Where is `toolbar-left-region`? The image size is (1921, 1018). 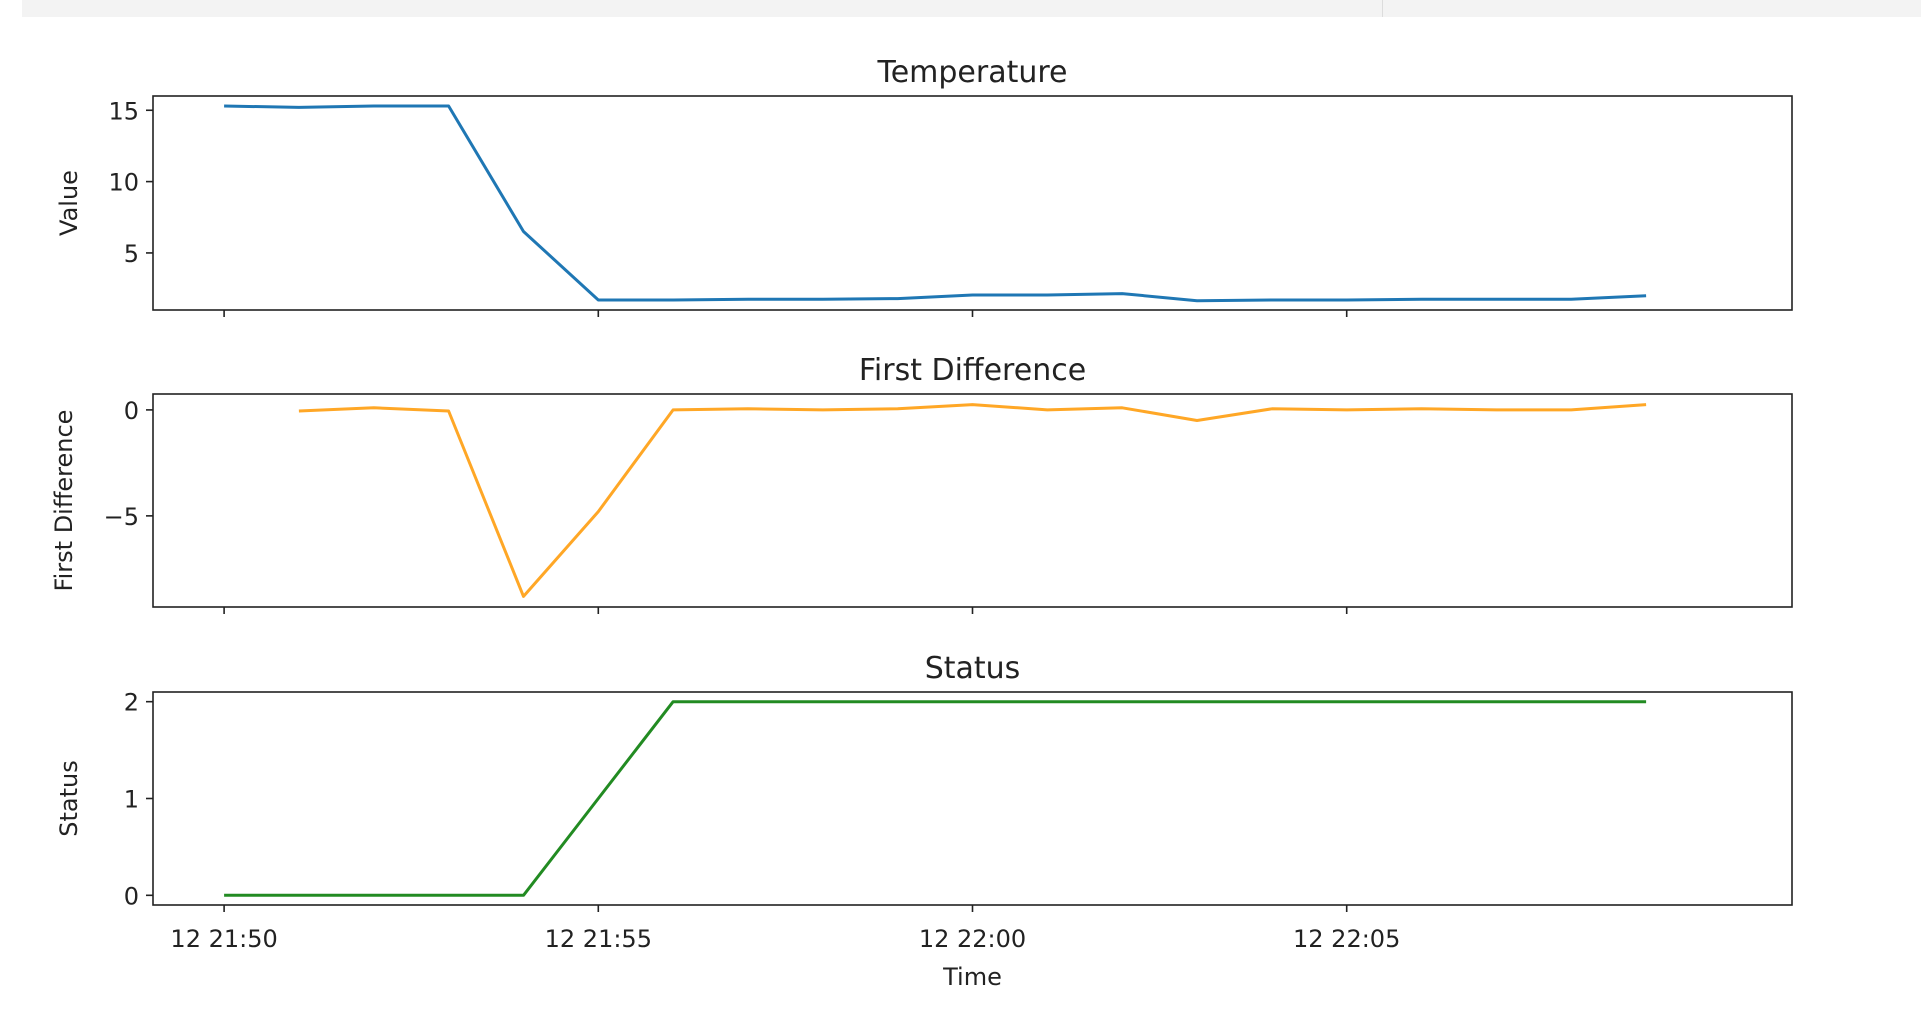 toolbar-left-region is located at coordinates (702, 8).